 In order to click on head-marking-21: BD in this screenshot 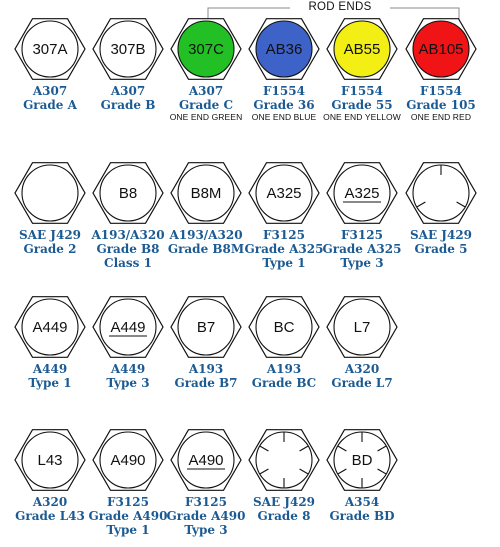, I will do `click(362, 460)`.